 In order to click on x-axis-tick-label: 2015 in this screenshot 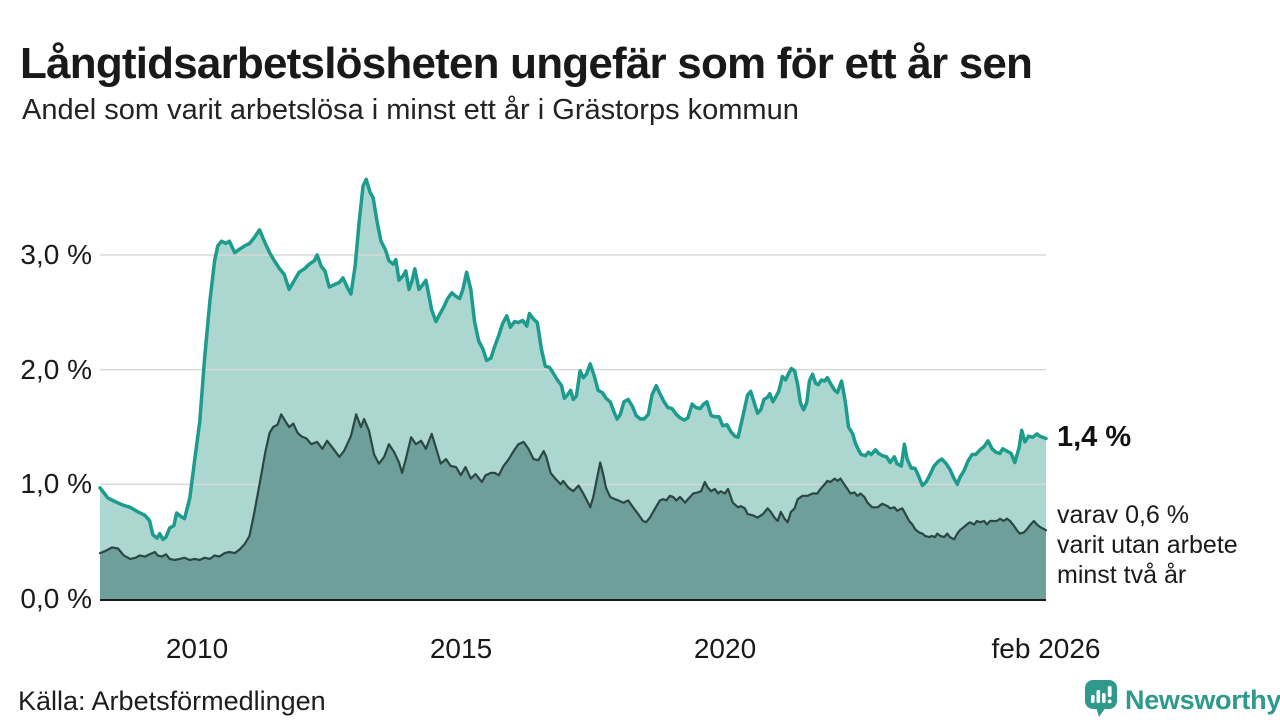, I will do `click(461, 648)`.